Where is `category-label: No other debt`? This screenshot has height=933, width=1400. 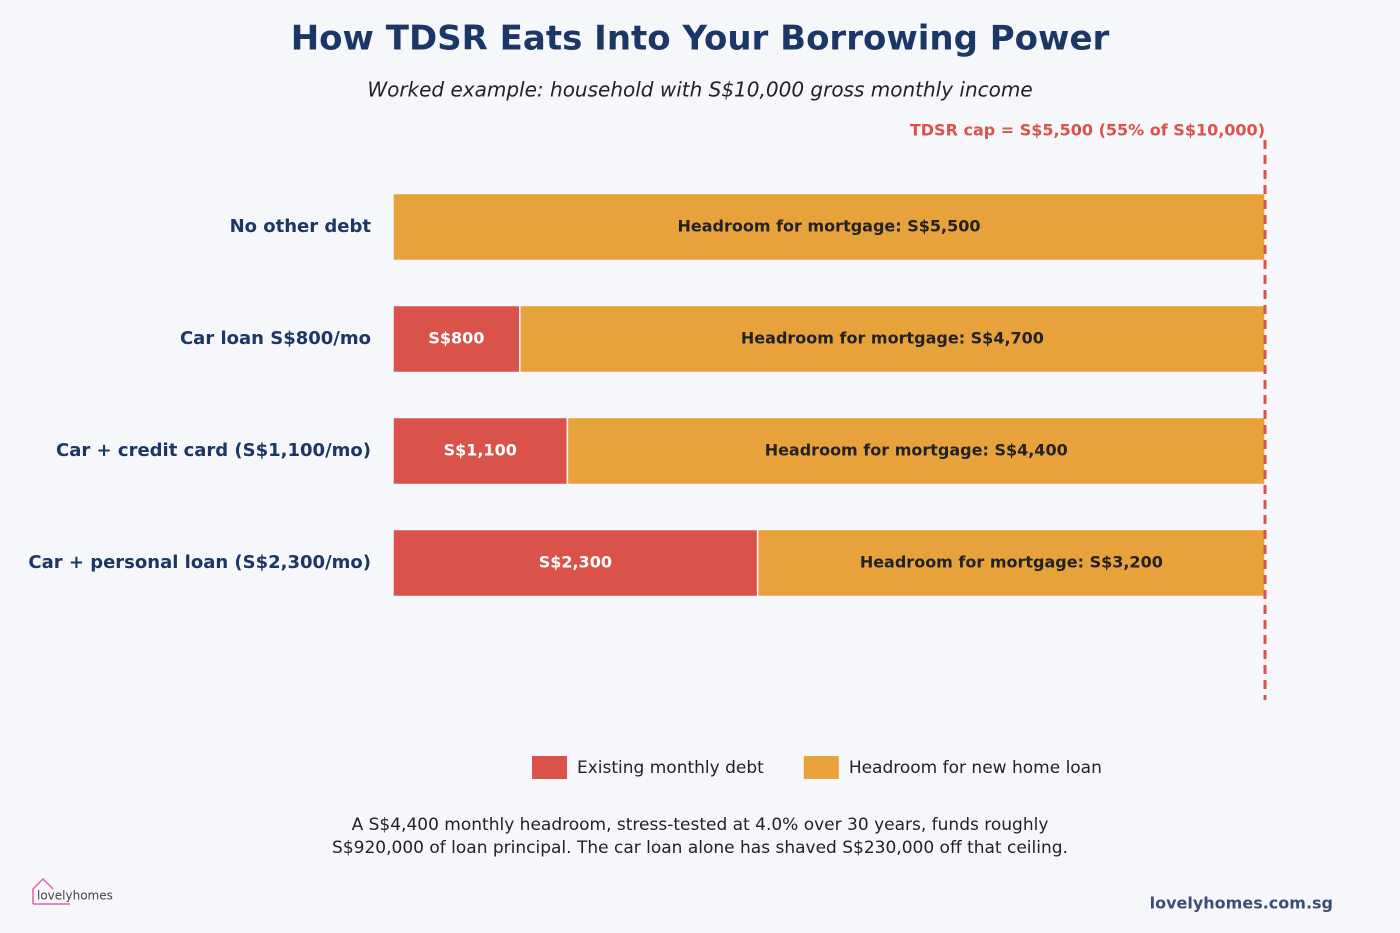
category-label: No other debt is located at coordinates (301, 226).